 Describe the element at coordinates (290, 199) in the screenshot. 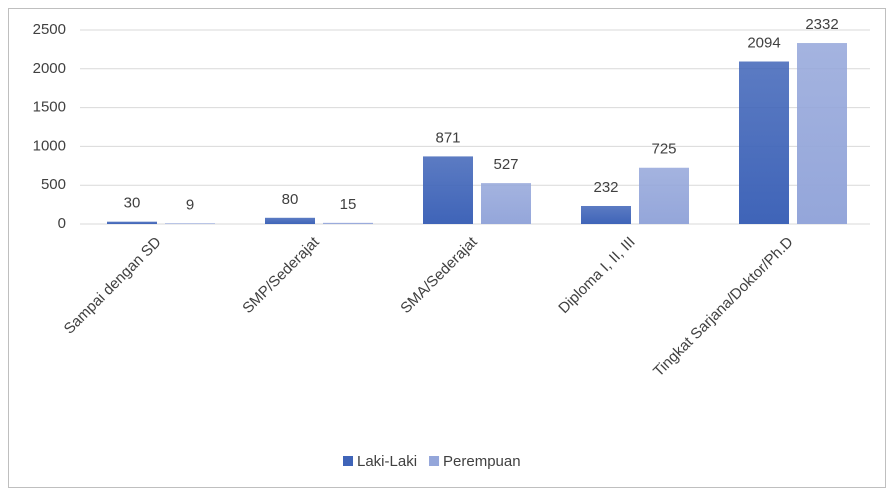

I see `value-label: 80` at that location.